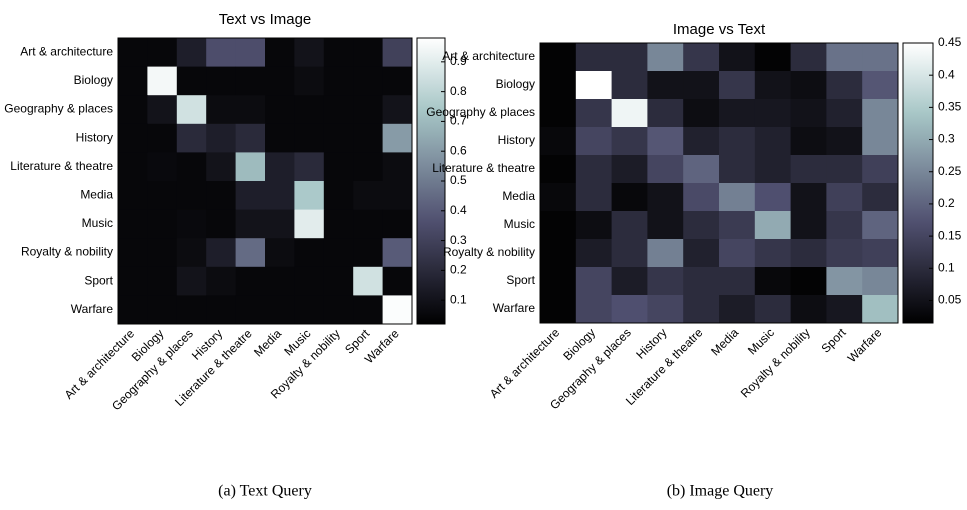 The height and width of the screenshot is (510, 967). Describe the element at coordinates (92, 309) in the screenshot. I see `y-tick-label: Warfare` at that location.